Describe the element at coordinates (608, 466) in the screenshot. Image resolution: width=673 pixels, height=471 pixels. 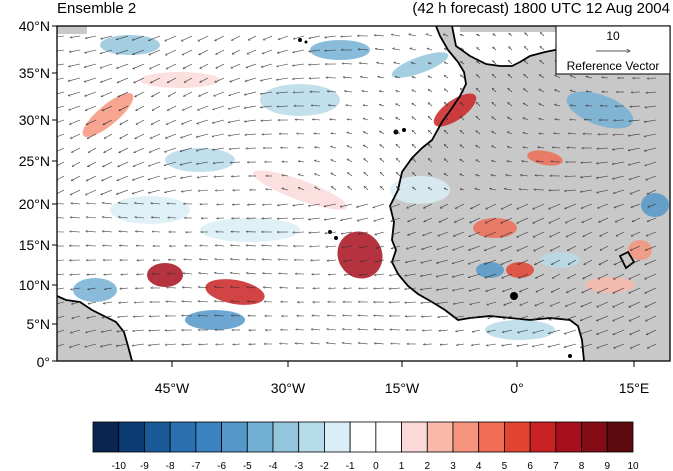
I see `colorbar-label: 9` at that location.